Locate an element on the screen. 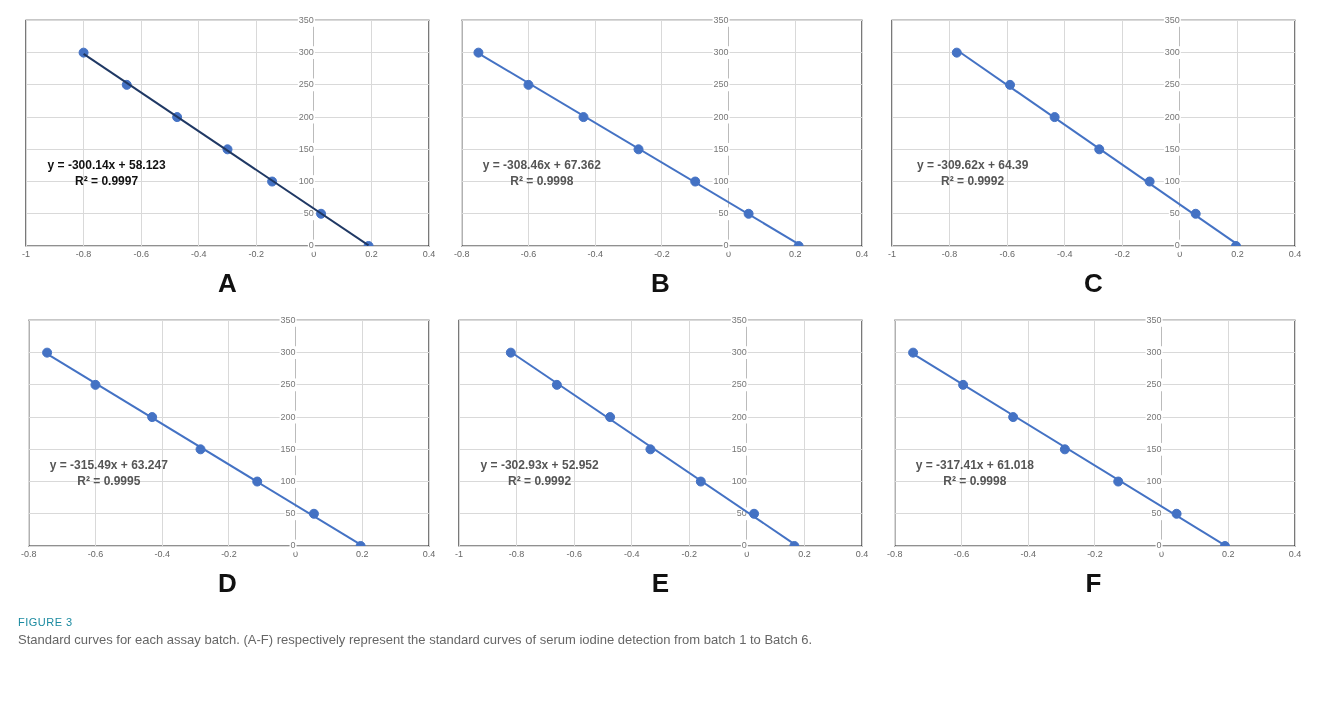 The height and width of the screenshot is (720, 1323). text: D is located at coordinates (227, 582).